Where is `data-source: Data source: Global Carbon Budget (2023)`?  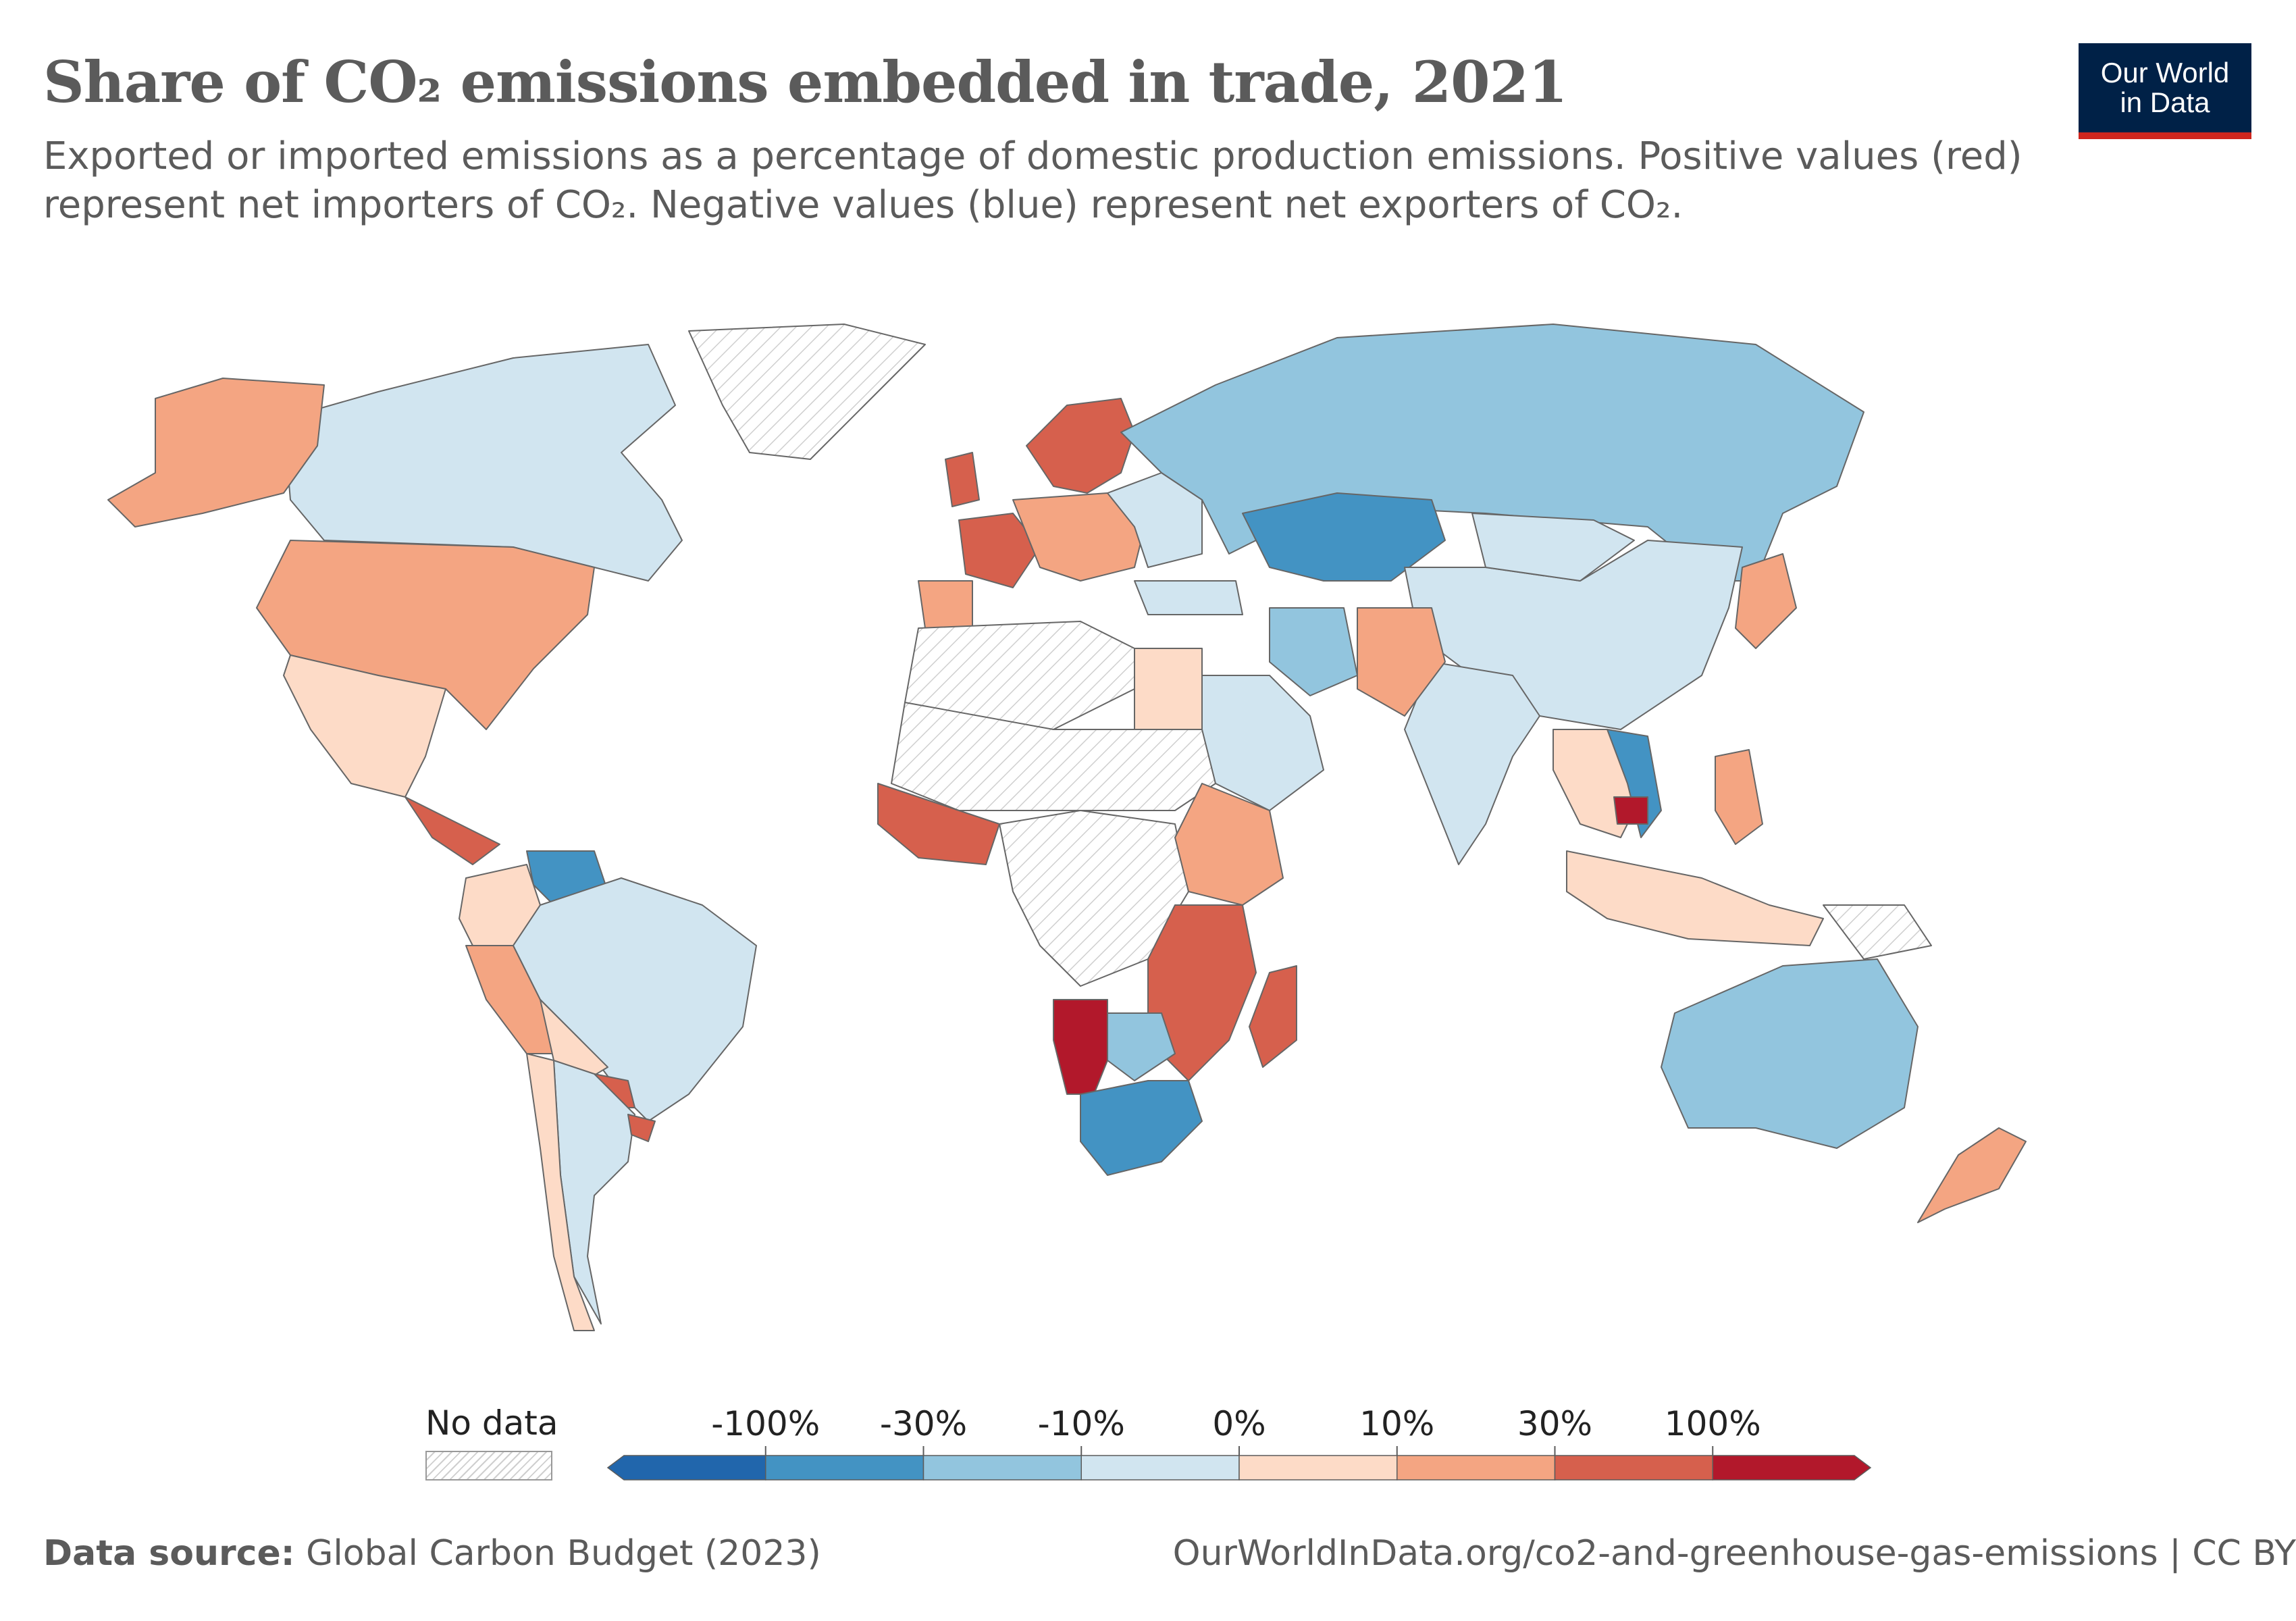
data-source: Data source: Global Carbon Budget (2023) is located at coordinates (432, 1553).